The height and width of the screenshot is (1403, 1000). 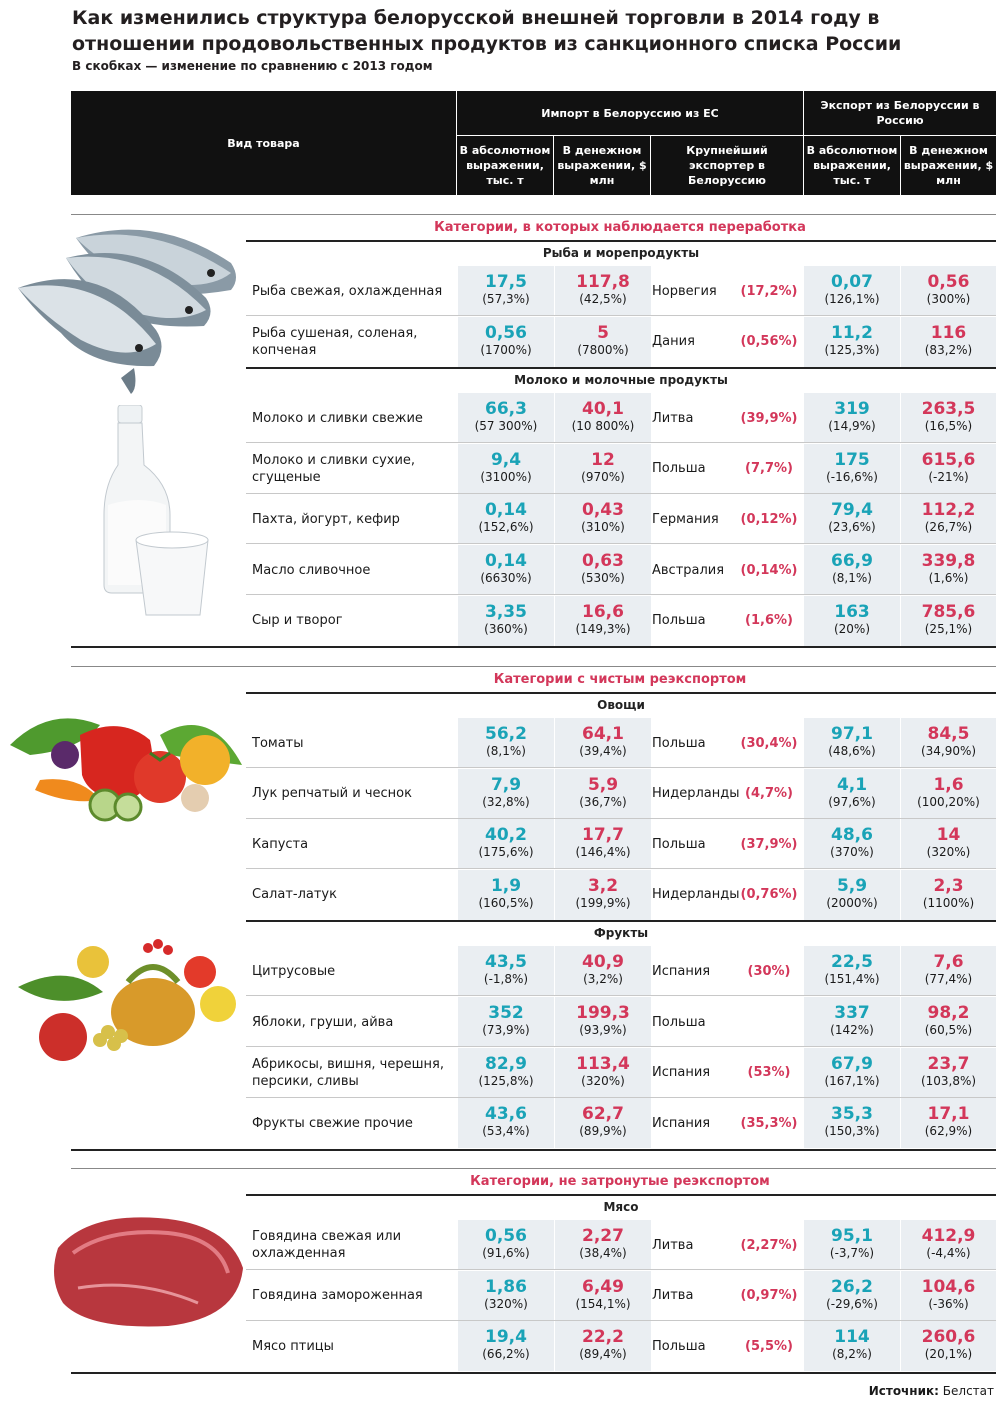 I want to click on cell-change: (32,8%), so click(x=506, y=801).